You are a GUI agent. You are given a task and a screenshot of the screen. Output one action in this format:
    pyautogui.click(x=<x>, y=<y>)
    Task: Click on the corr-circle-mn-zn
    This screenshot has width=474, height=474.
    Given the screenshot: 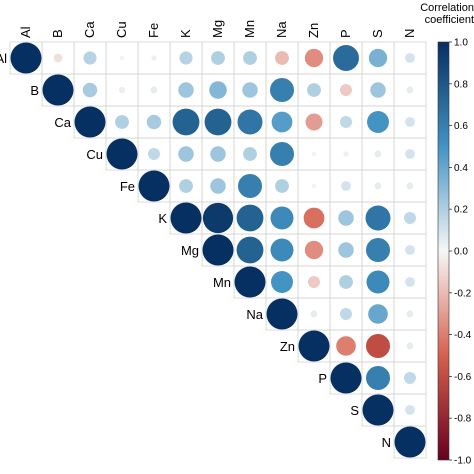 What is the action you would take?
    pyautogui.click(x=314, y=282)
    